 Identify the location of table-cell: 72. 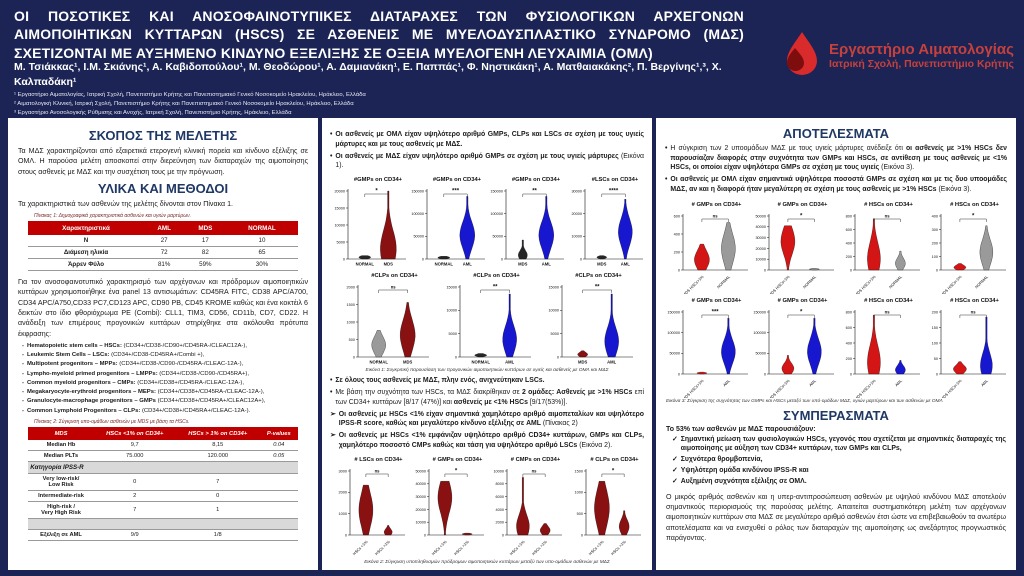
(164, 253).